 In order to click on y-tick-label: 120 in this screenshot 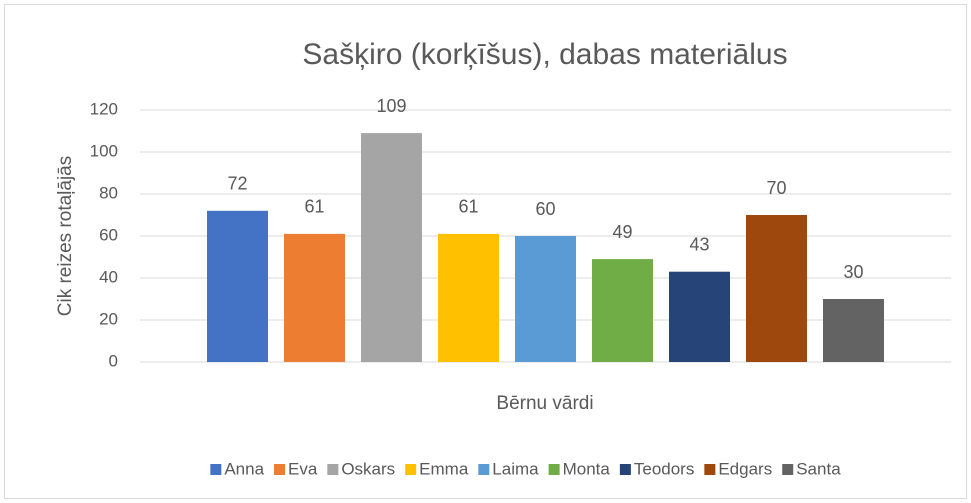, I will do `click(104, 108)`.